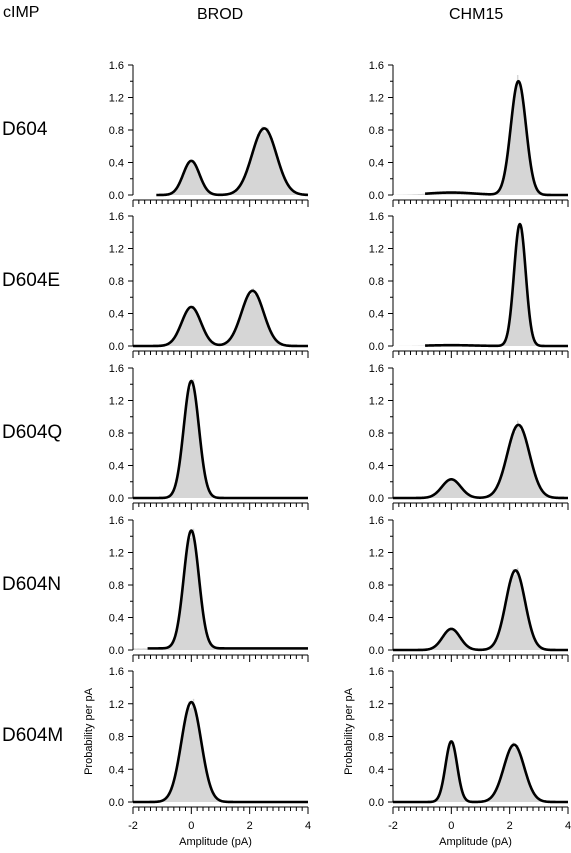 This screenshot has width=571, height=853. Describe the element at coordinates (209, 284) in the screenshot. I see `panel-d604e-brod: 0.0 0.4 0.8 1.2 1.6` at that location.